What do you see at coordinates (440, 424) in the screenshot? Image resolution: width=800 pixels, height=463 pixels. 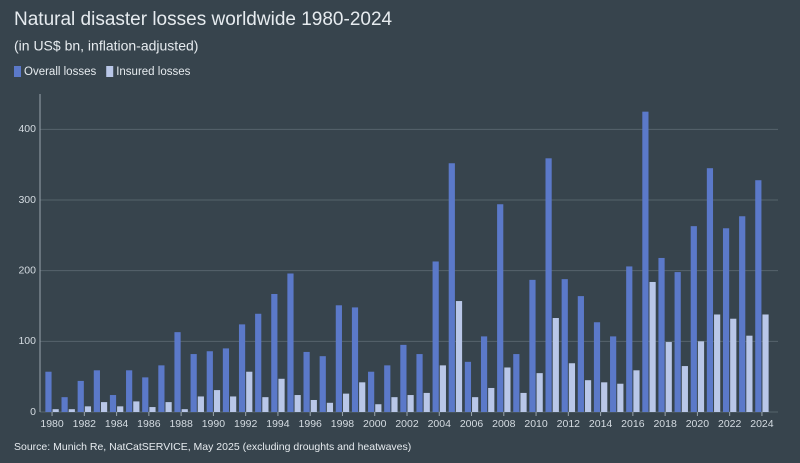 I see `x-tick-label: 2004` at bounding box center [440, 424].